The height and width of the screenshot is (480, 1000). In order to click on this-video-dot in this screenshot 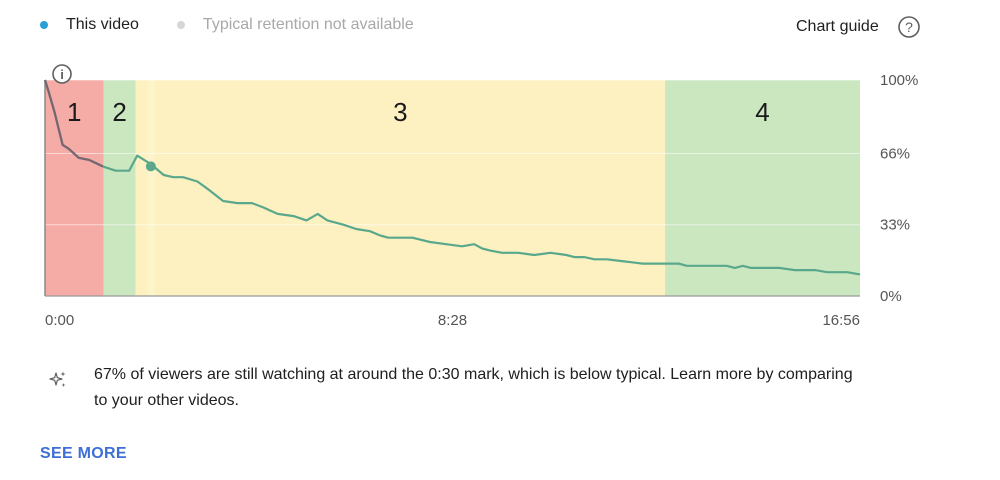, I will do `click(44, 25)`.